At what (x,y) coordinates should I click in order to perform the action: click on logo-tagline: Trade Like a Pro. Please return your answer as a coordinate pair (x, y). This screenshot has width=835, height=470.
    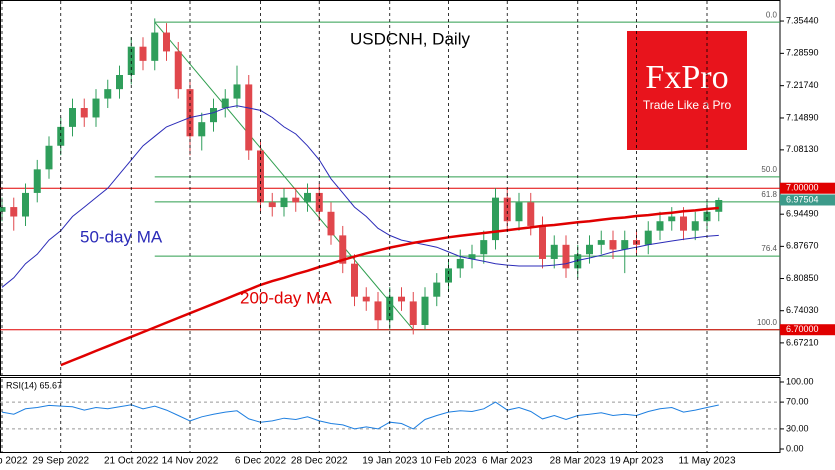
    Looking at the image, I should click on (687, 105).